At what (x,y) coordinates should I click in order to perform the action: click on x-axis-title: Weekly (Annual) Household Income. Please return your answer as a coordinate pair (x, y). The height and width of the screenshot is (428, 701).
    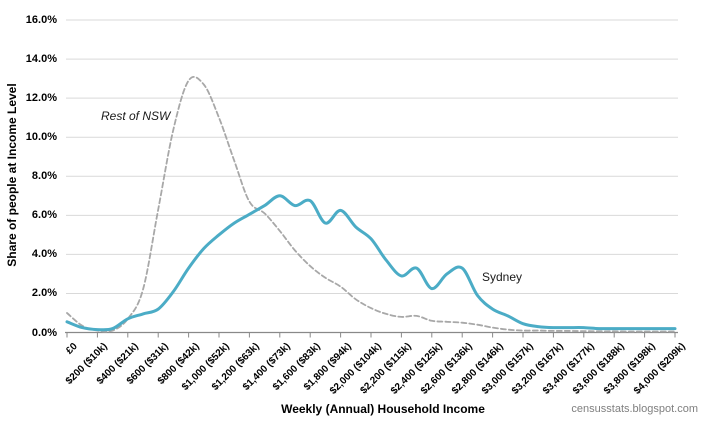
    Looking at the image, I should click on (383, 409).